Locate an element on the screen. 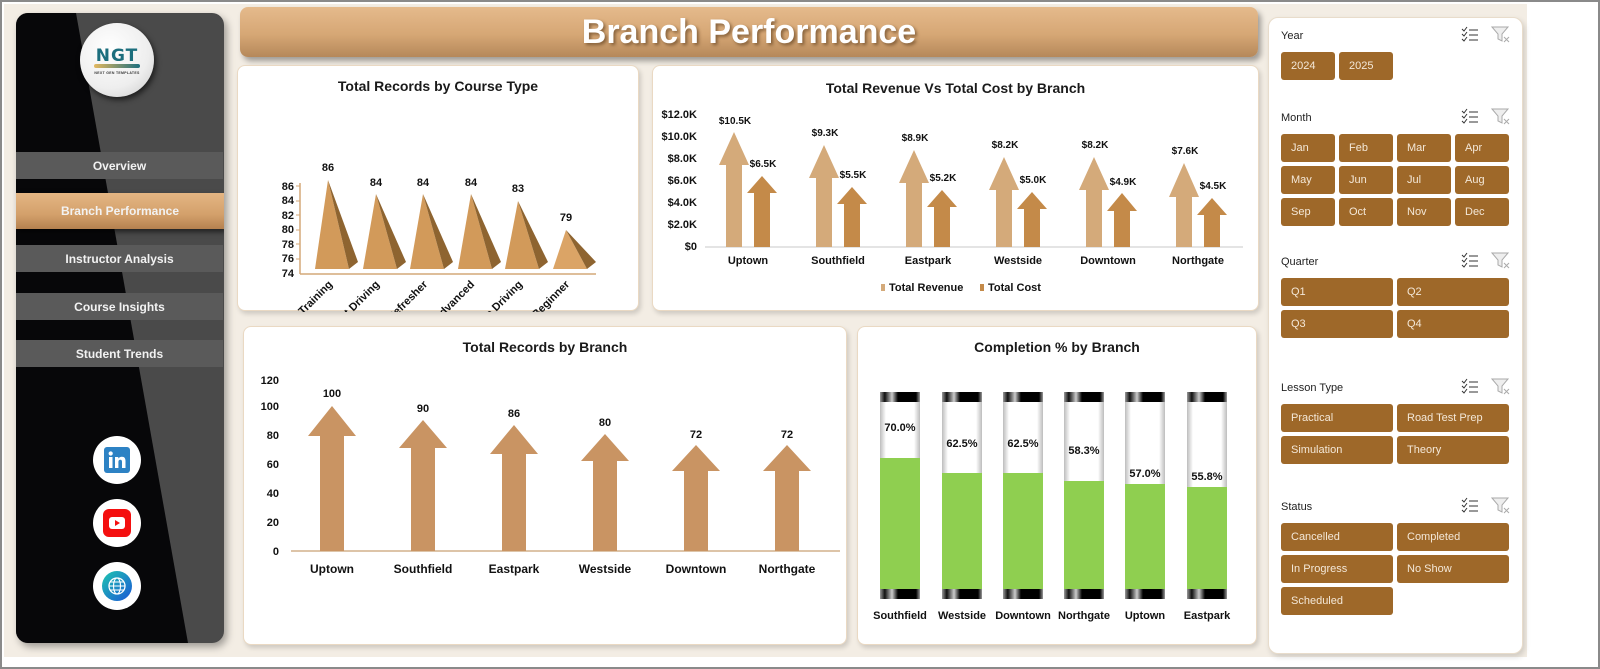 Image resolution: width=1600 pixels, height=669 pixels. svg-text: 57.0% is located at coordinates (1144, 474).